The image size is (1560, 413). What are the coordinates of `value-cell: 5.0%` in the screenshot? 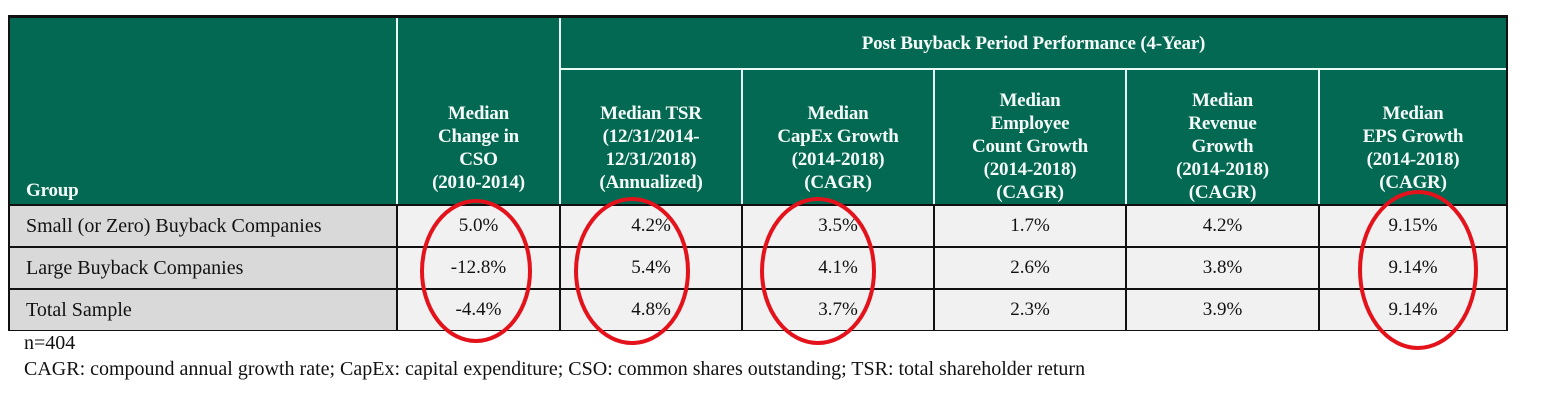 It's located at (478, 226).